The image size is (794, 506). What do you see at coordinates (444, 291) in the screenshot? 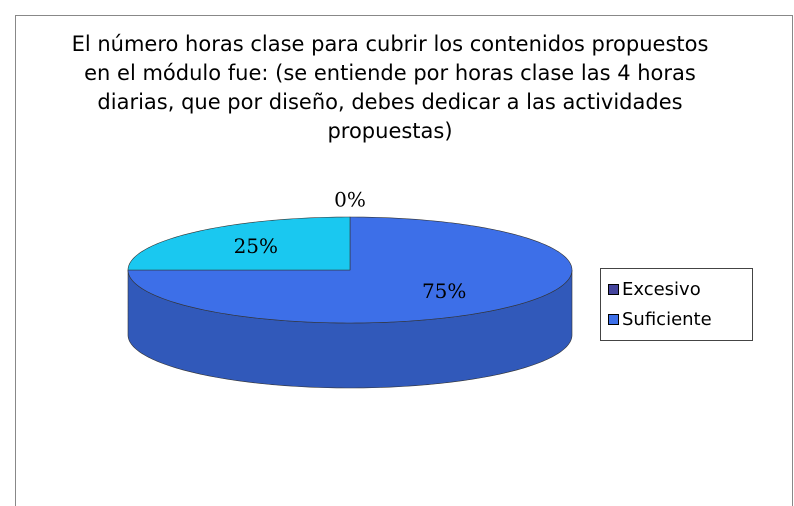
I see `data-label: 75%` at bounding box center [444, 291].